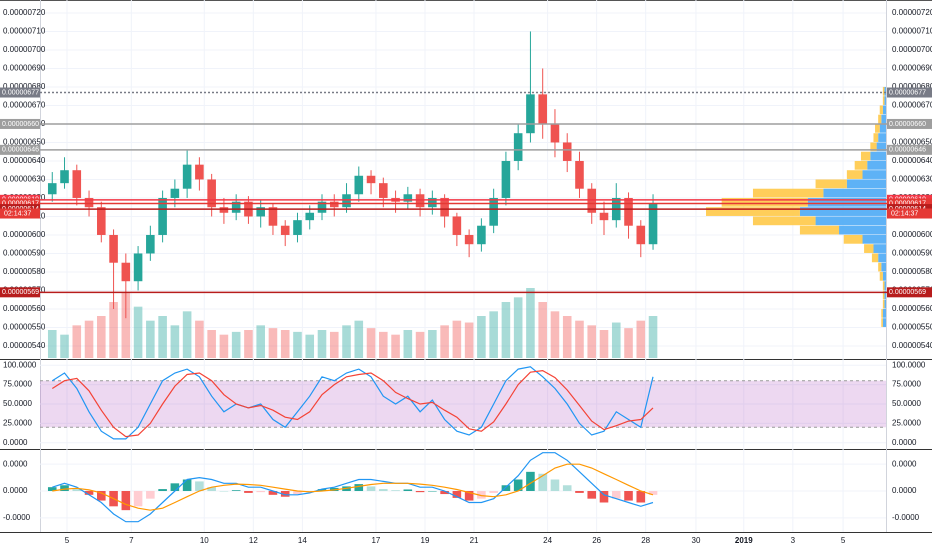 Image resolution: width=932 pixels, height=550 pixels. What do you see at coordinates (17, 384) in the screenshot?
I see `left-tick-label: 75.0000` at bounding box center [17, 384].